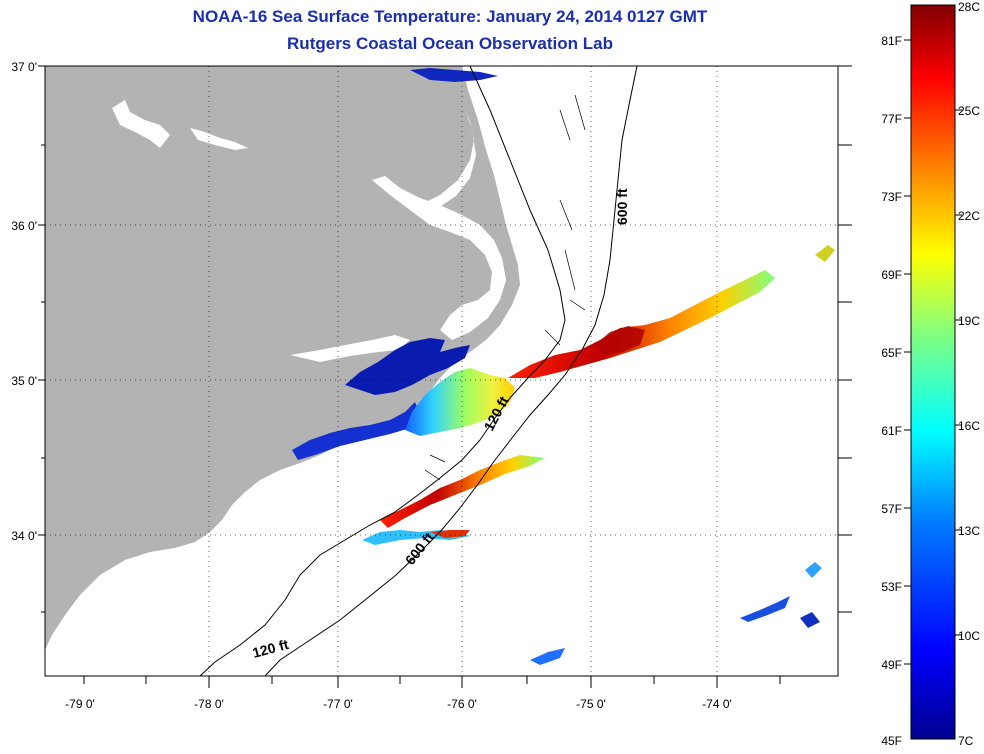  I want to click on fahrenheit-label: 65F, so click(891, 353).